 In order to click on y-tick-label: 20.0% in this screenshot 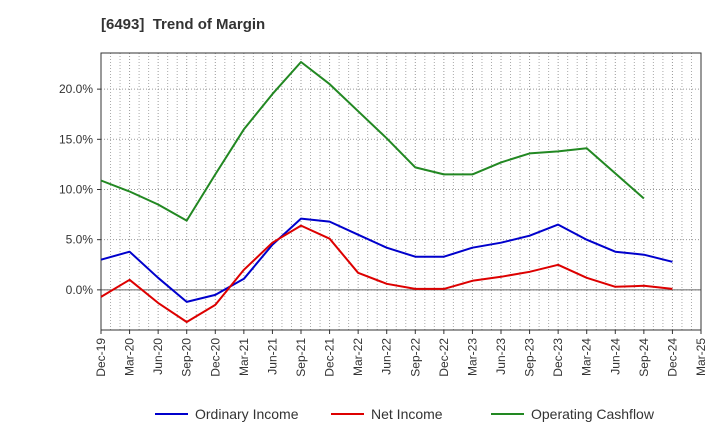, I will do `click(76, 89)`.